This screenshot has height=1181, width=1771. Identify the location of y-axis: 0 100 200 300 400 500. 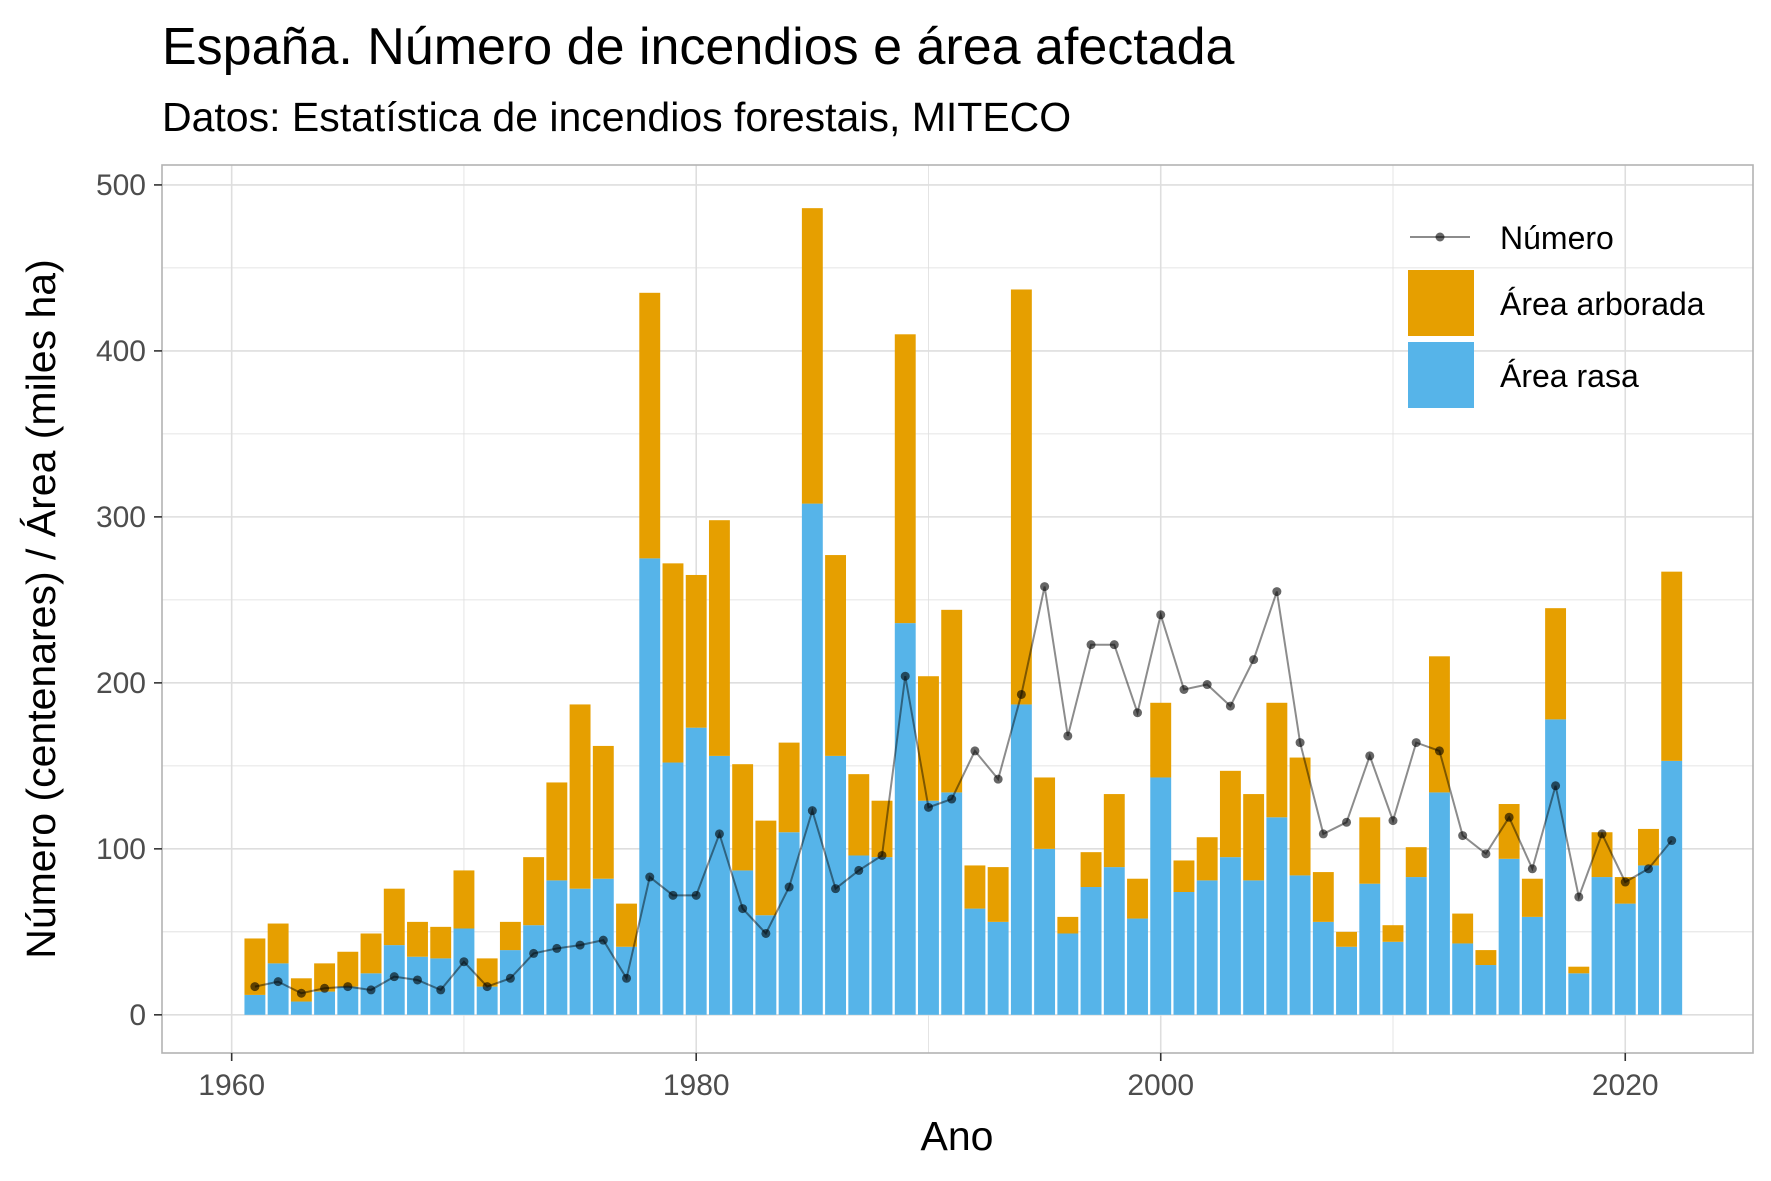
(129, 600).